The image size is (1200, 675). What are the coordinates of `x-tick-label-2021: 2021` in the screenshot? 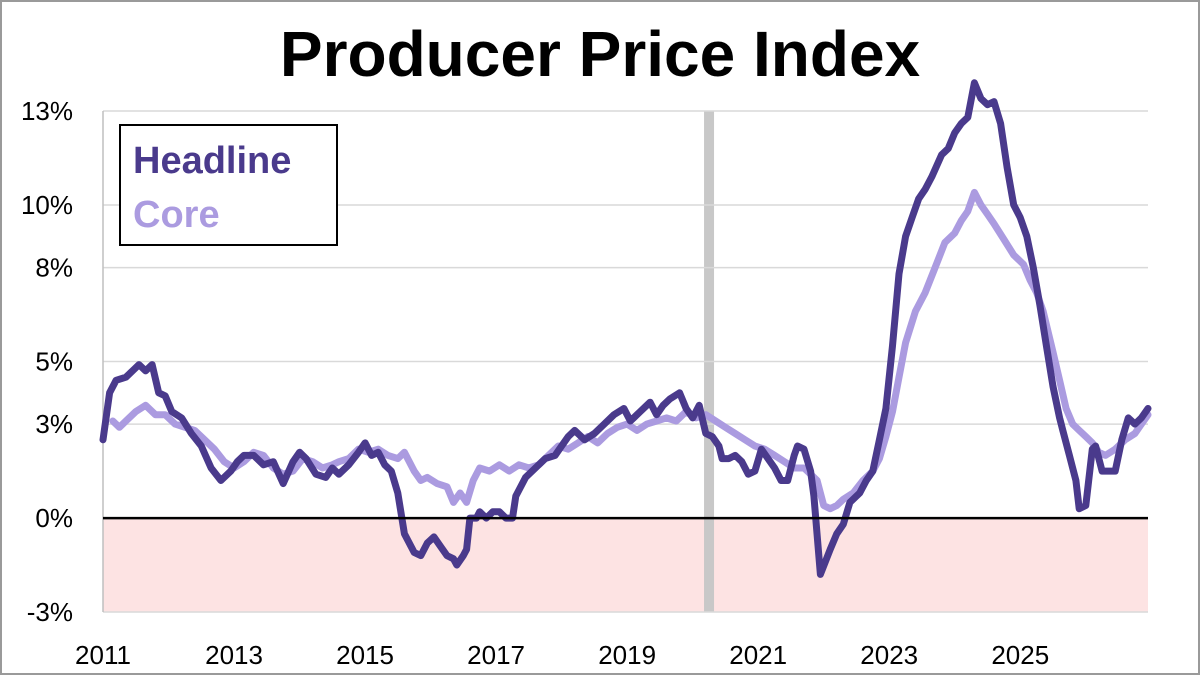 It's located at (758, 655).